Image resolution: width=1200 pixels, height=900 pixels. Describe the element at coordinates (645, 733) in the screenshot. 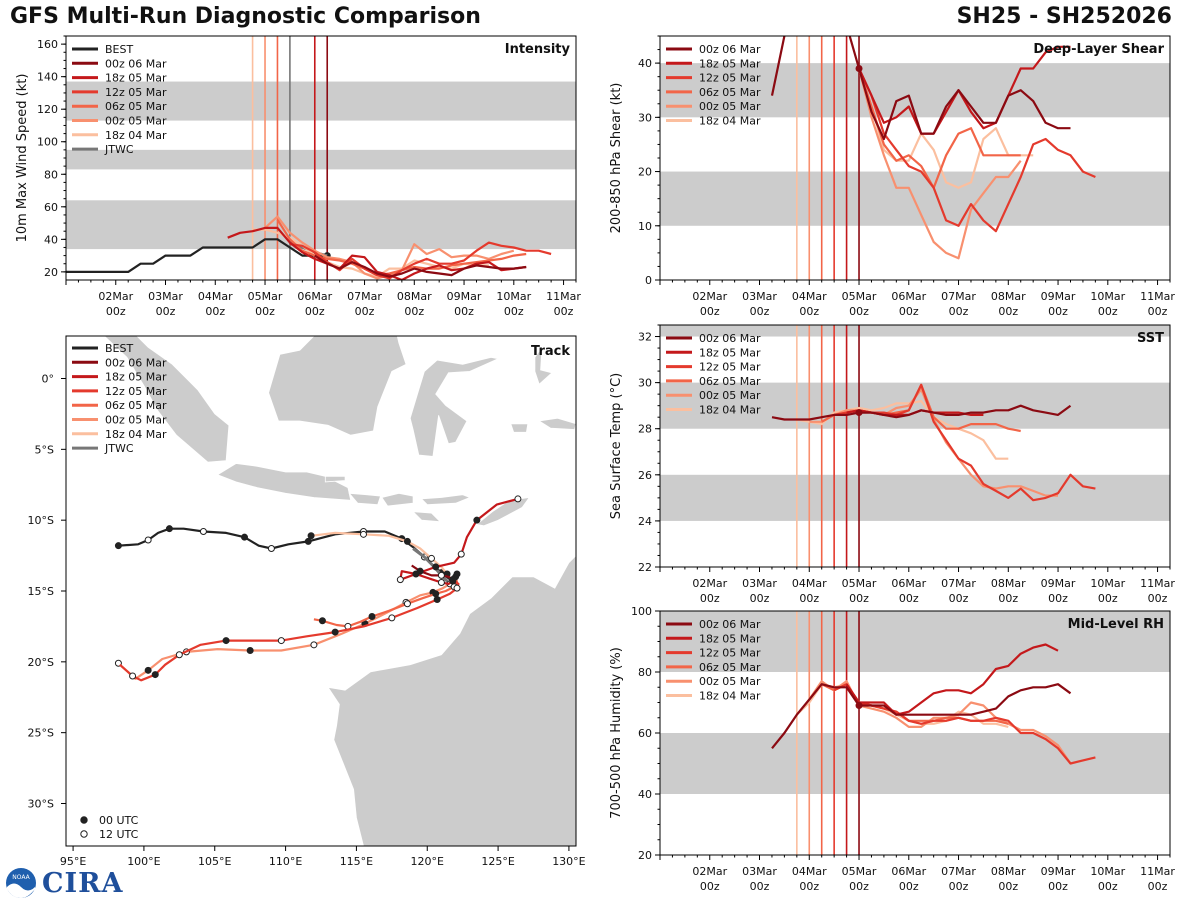

I see `rh-y-tick-label: 60` at that location.